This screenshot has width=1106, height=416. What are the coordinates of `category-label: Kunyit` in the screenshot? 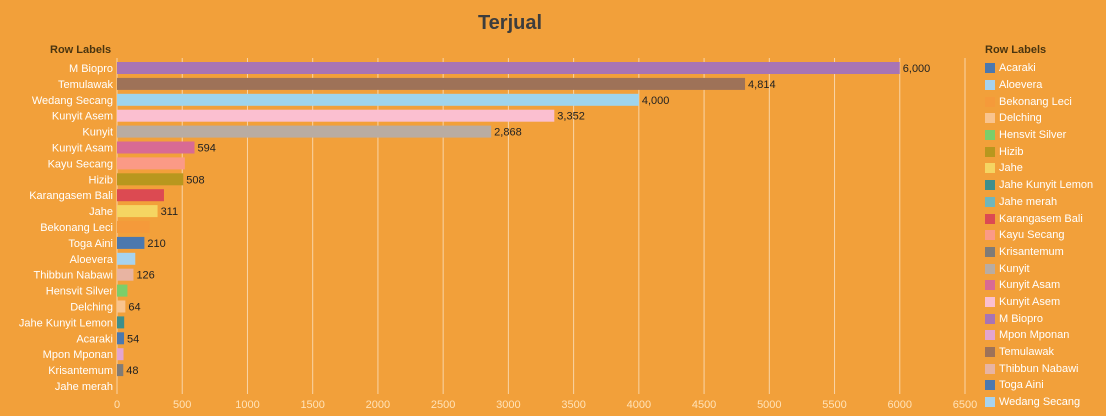 It's located at (97, 133).